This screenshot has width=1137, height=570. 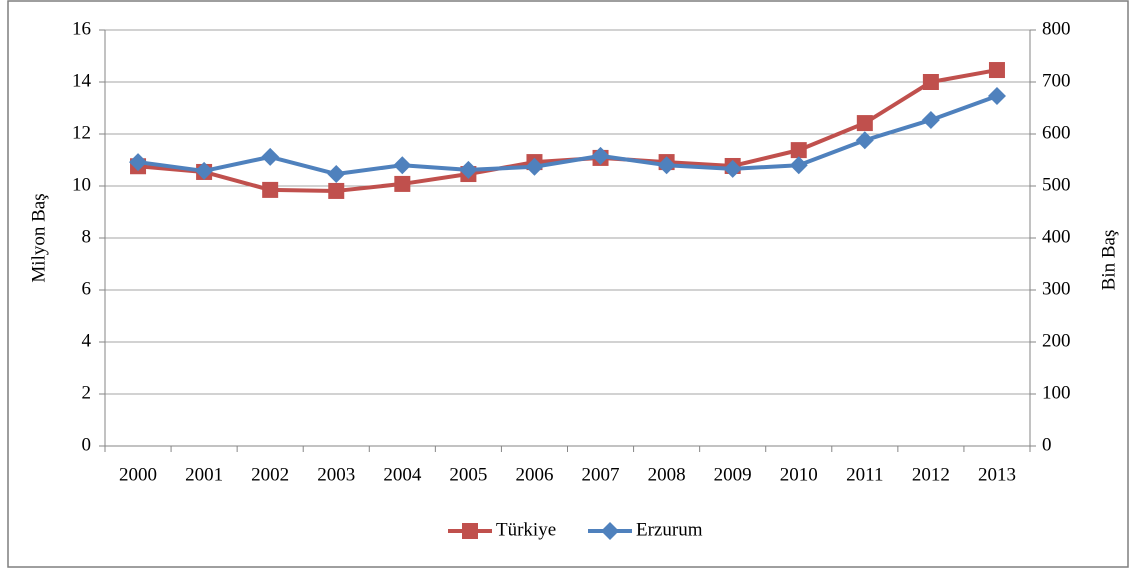 What do you see at coordinates (81, 28) in the screenshot?
I see `y-tick-label: 16` at bounding box center [81, 28].